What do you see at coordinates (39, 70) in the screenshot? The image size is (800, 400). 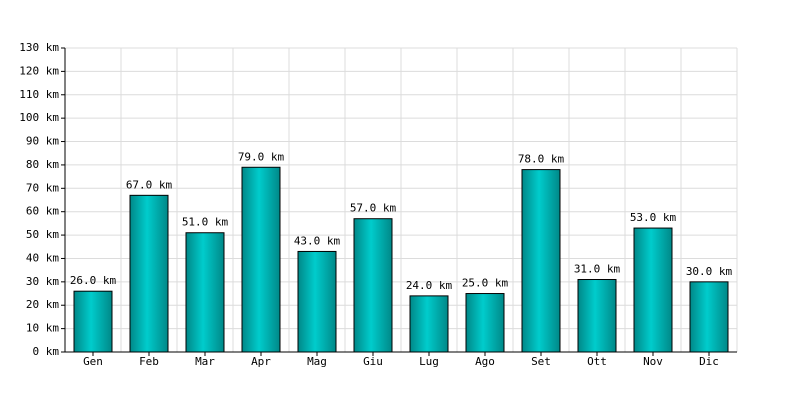 I see `y-tick-label: 120 km` at bounding box center [39, 70].